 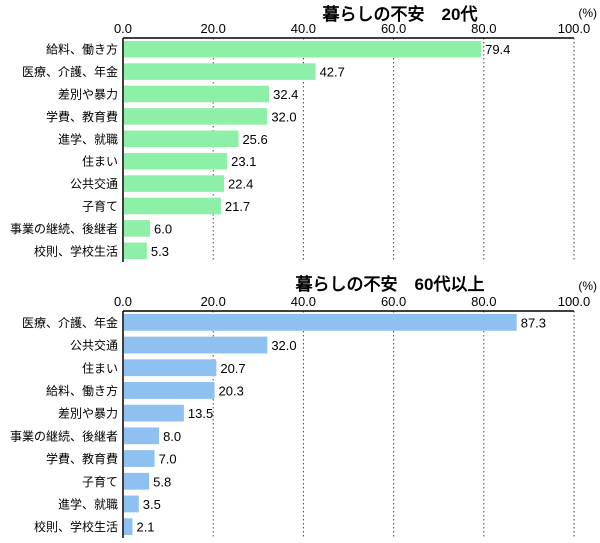 I want to click on data-label: 20.3, so click(x=231, y=390).